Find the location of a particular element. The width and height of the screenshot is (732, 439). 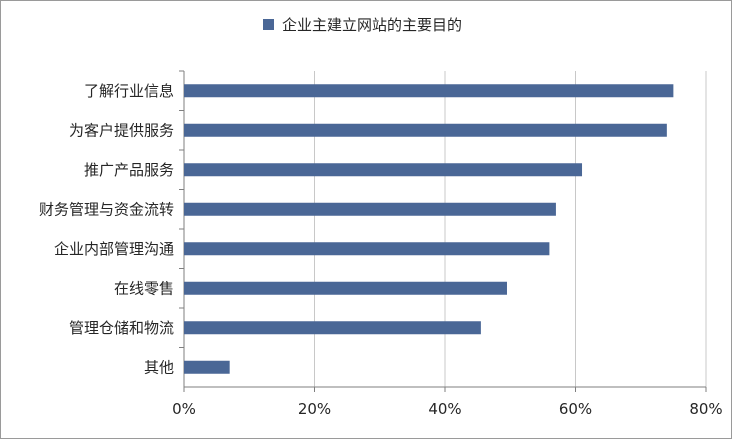

category-label: 推广产品服务 is located at coordinates (129, 170).